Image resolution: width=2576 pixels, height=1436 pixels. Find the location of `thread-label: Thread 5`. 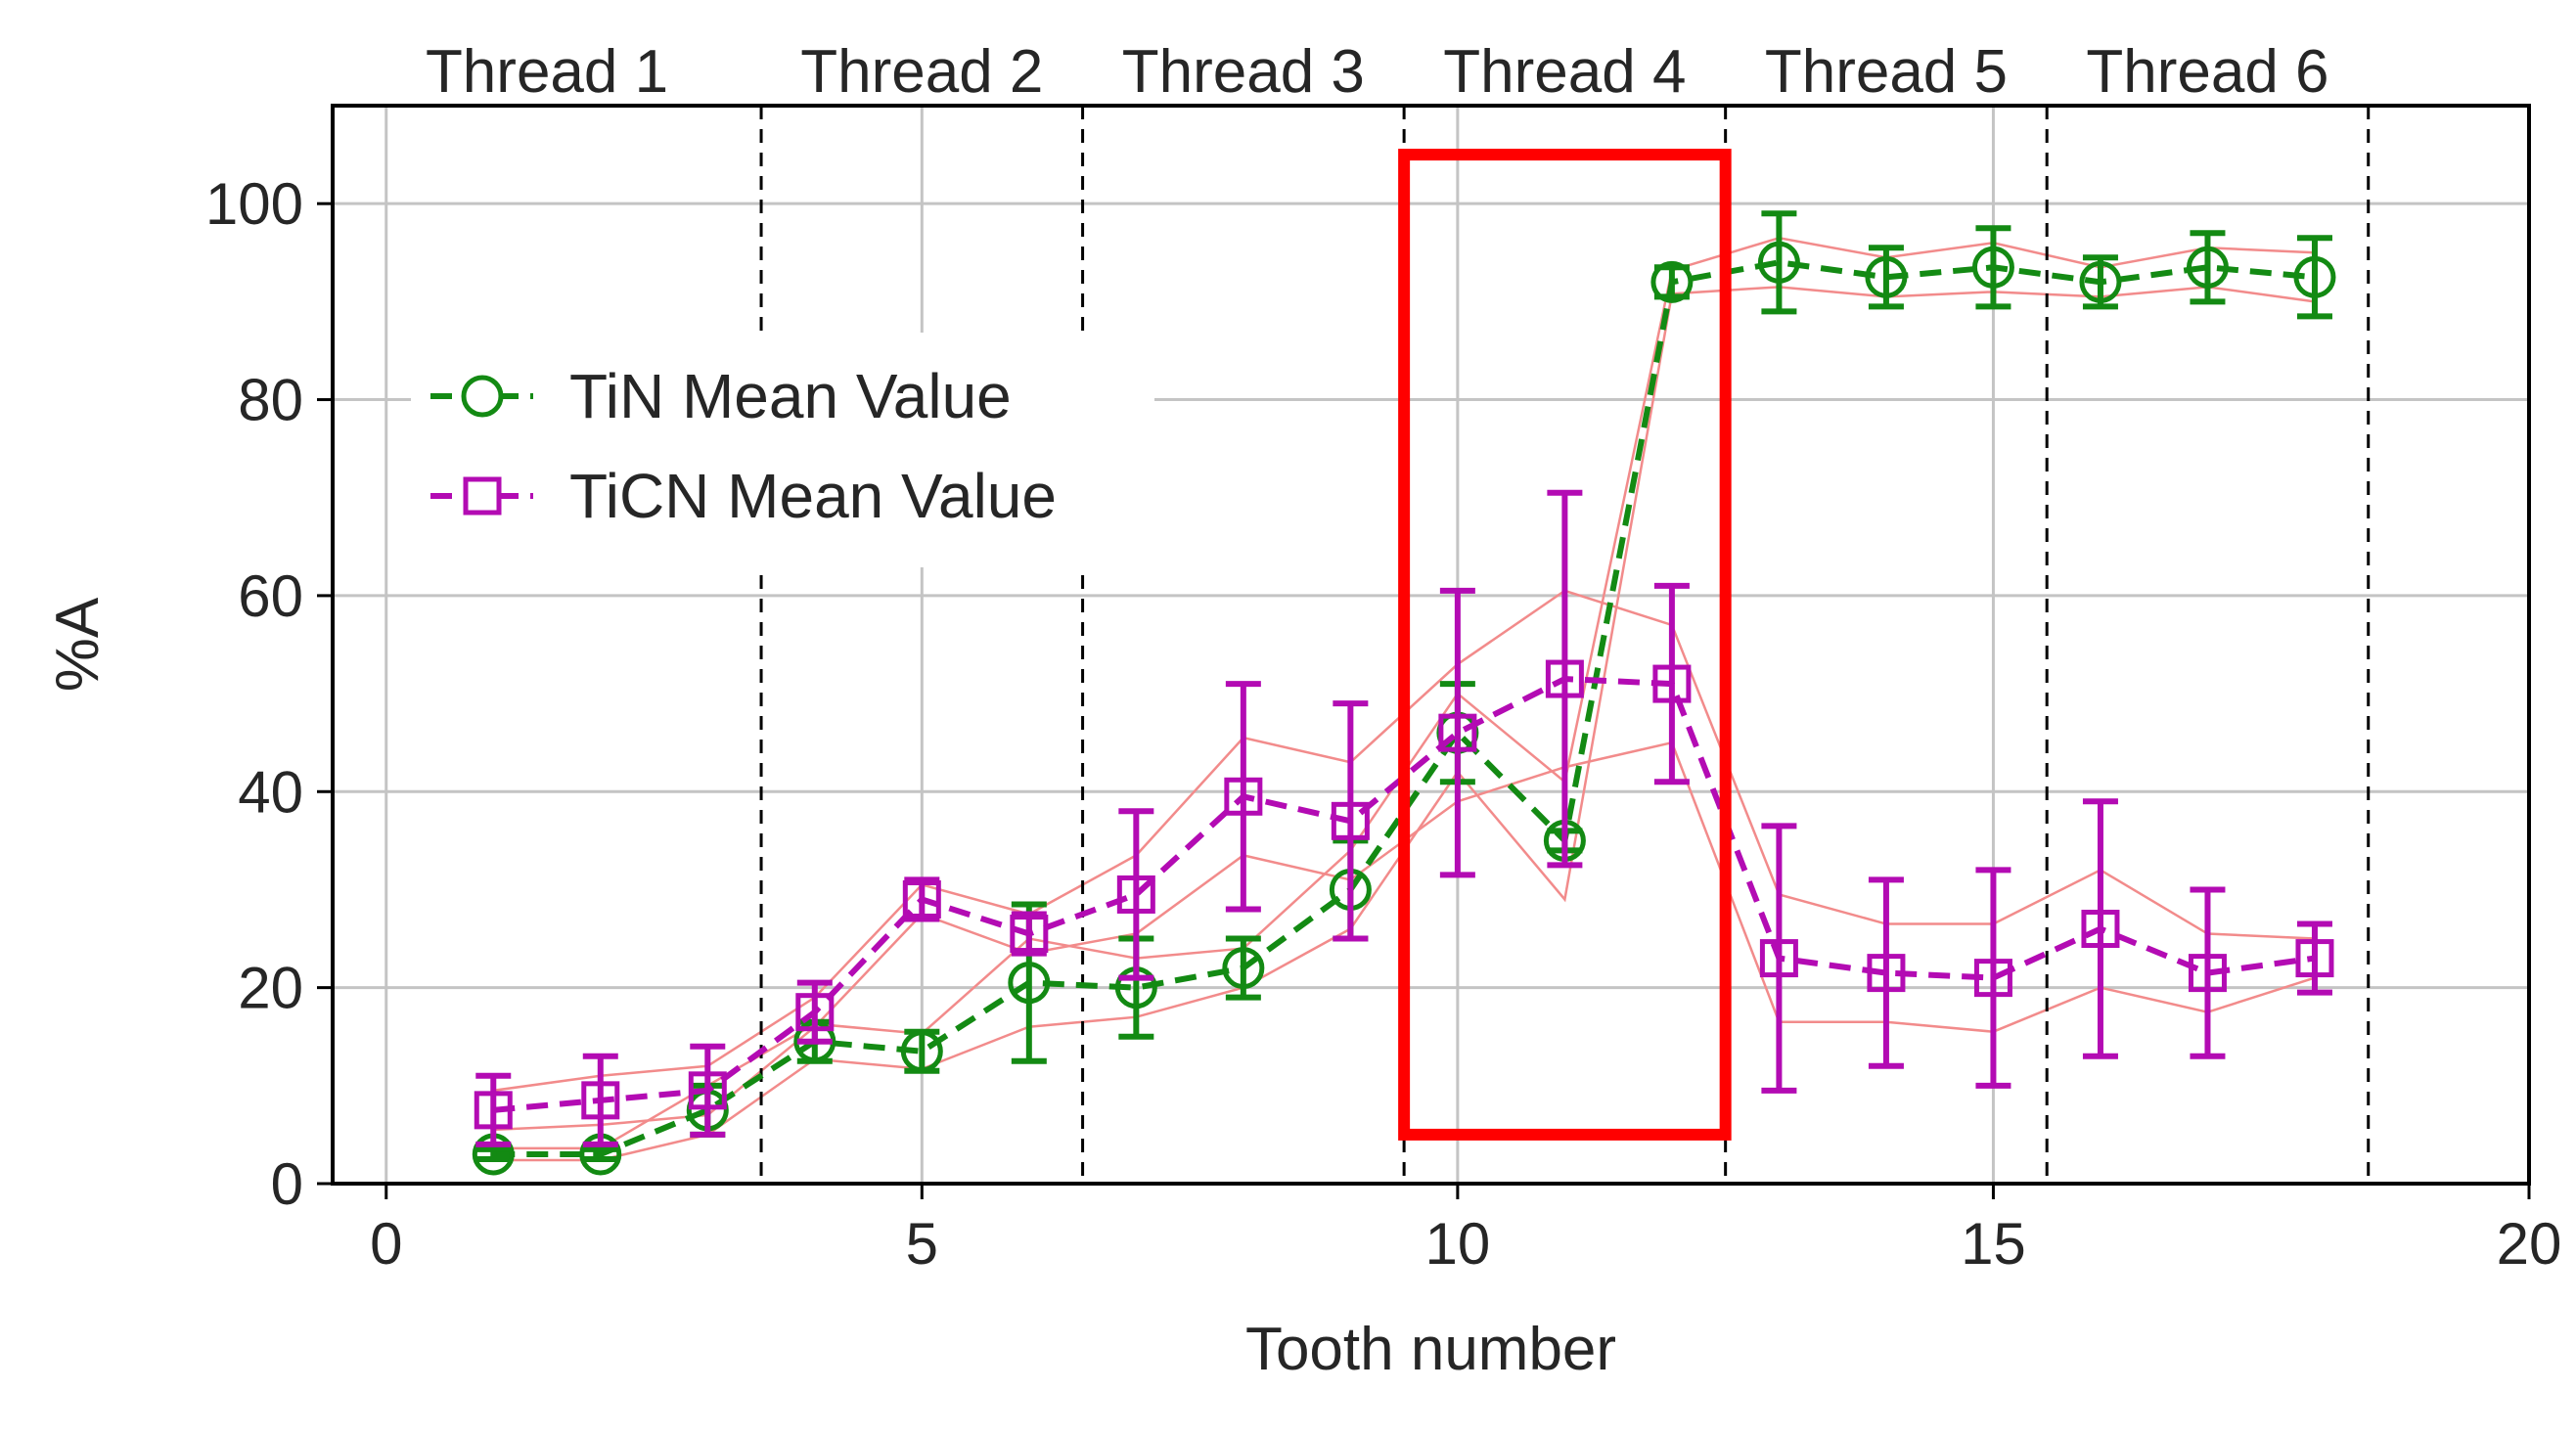

thread-label: Thread 5 is located at coordinates (1886, 72).